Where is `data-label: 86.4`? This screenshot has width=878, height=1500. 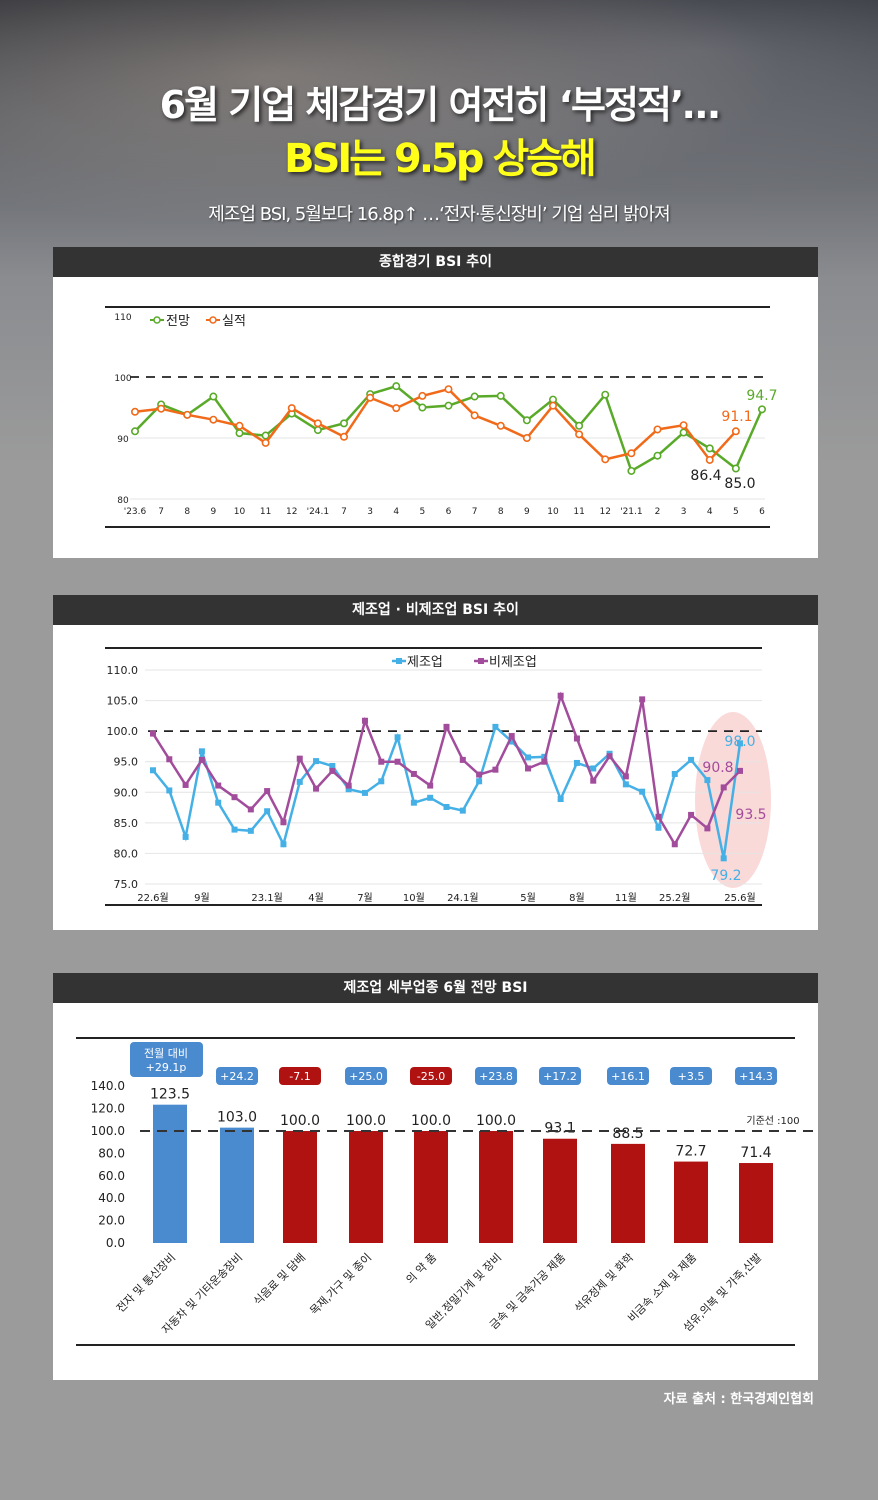
data-label: 86.4 is located at coordinates (705, 476).